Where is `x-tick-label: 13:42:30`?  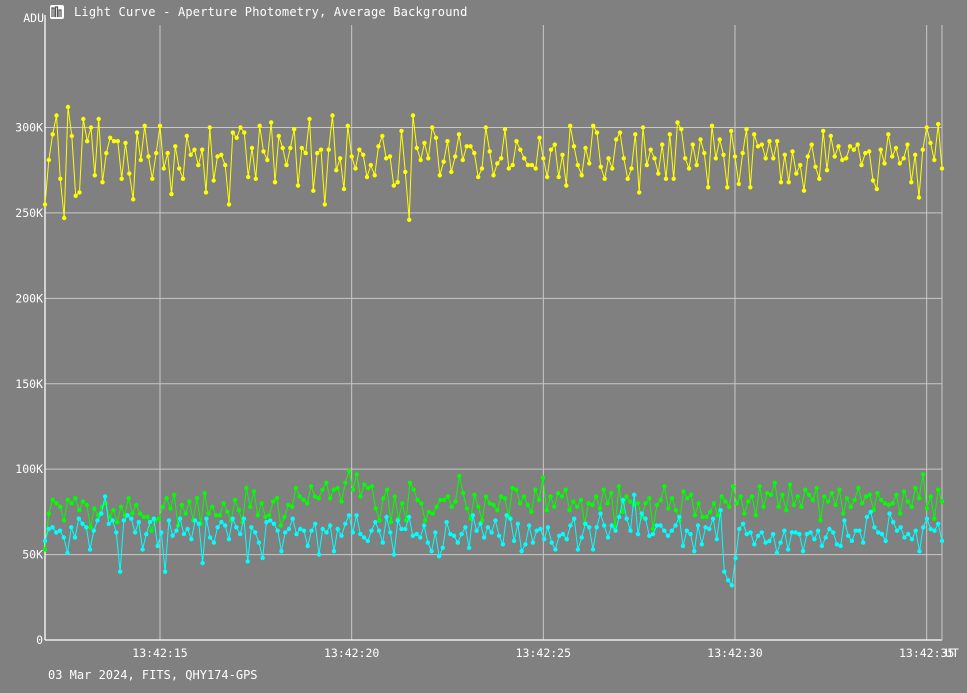 x-tick-label: 13:42:30 is located at coordinates (734, 653).